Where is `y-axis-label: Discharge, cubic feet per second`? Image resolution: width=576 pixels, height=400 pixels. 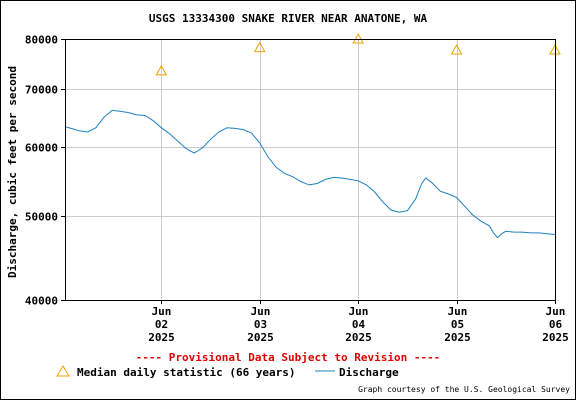
y-axis-label: Discharge, cubic feet per second is located at coordinates (12, 172).